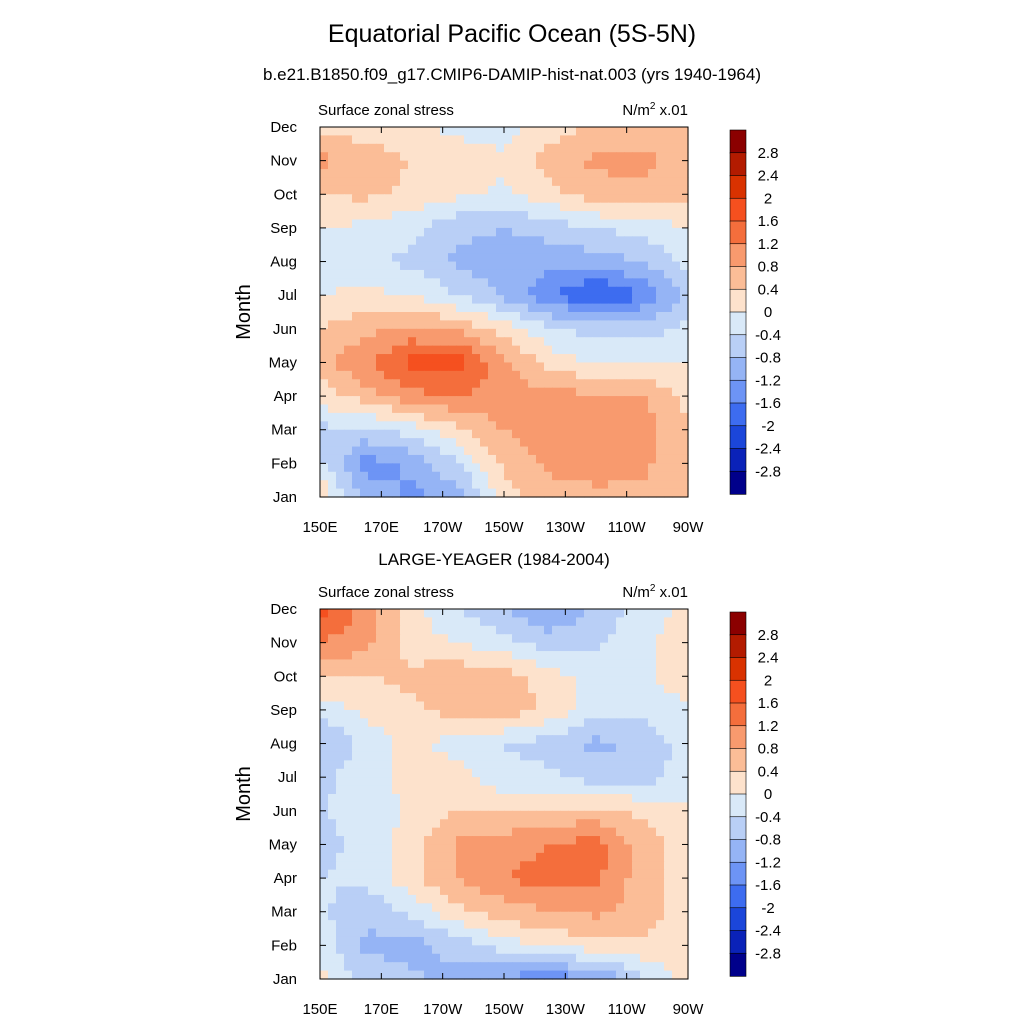 This screenshot has height=1024, width=1024. What do you see at coordinates (768, 358) in the screenshot?
I see `colorbar-label: -0.8` at bounding box center [768, 358].